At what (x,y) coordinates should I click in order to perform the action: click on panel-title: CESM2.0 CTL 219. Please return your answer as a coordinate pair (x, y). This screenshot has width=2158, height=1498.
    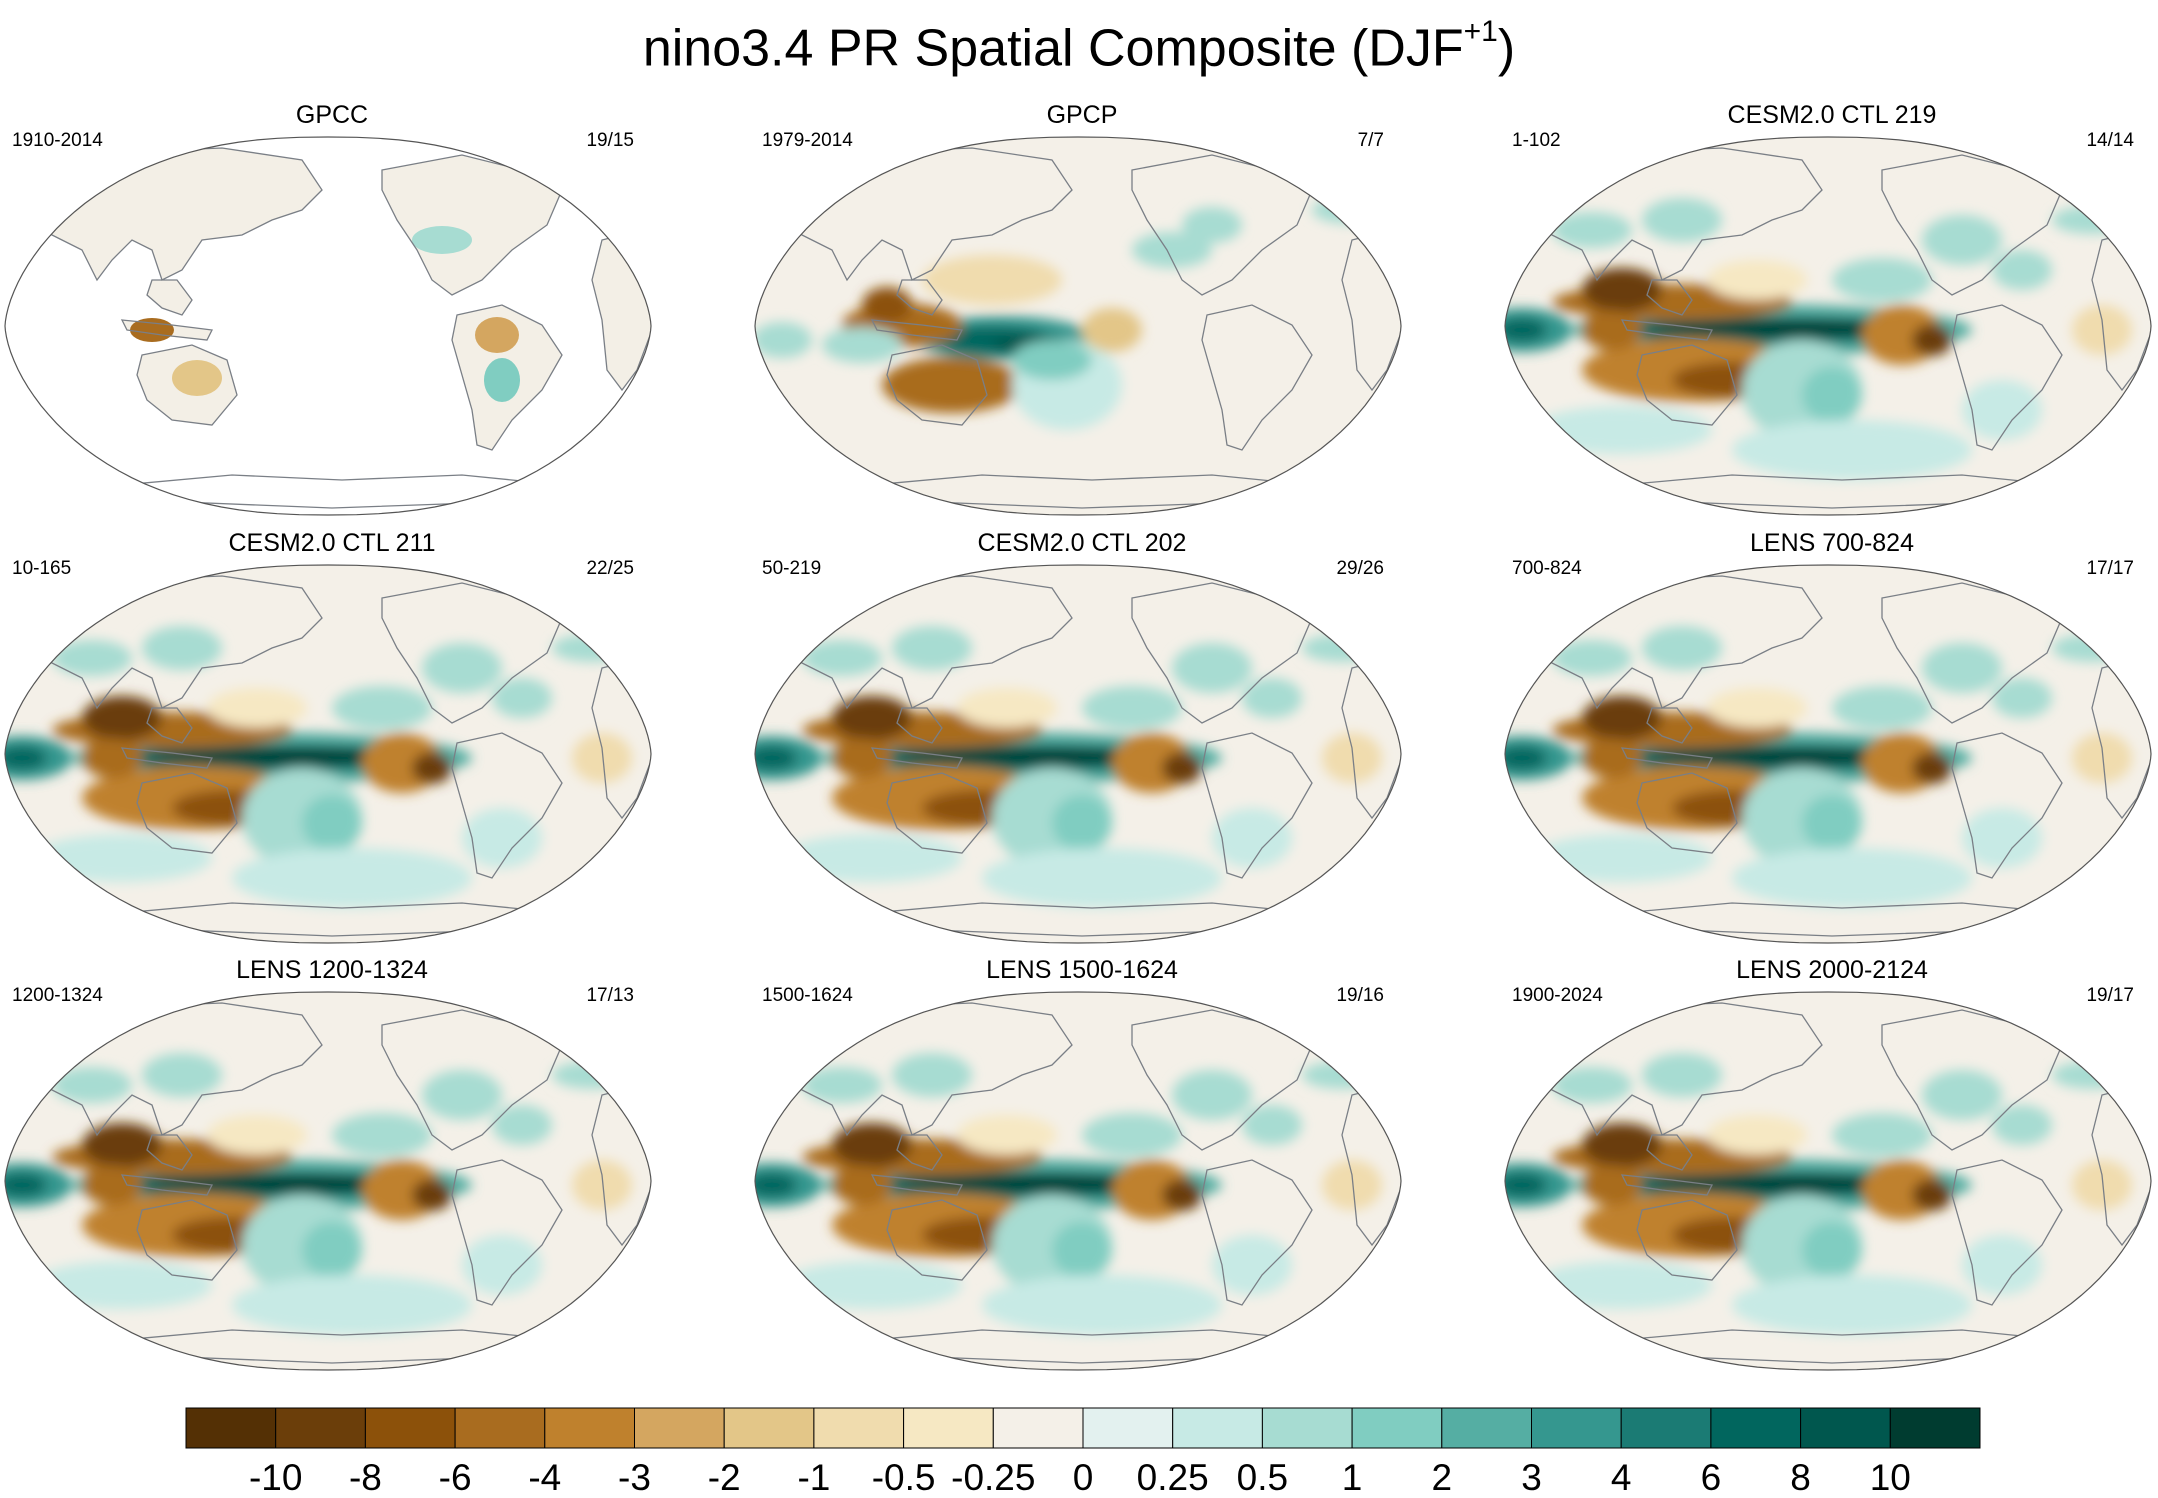
    Looking at the image, I should click on (1832, 115).